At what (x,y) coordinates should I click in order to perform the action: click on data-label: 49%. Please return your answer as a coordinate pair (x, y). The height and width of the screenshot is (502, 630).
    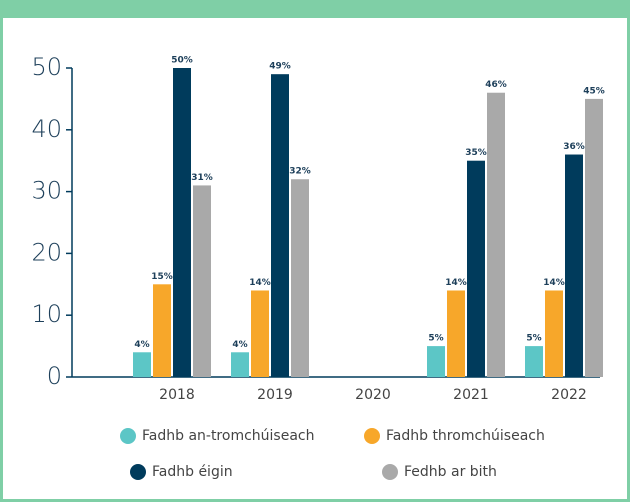
    Looking at the image, I should click on (280, 67).